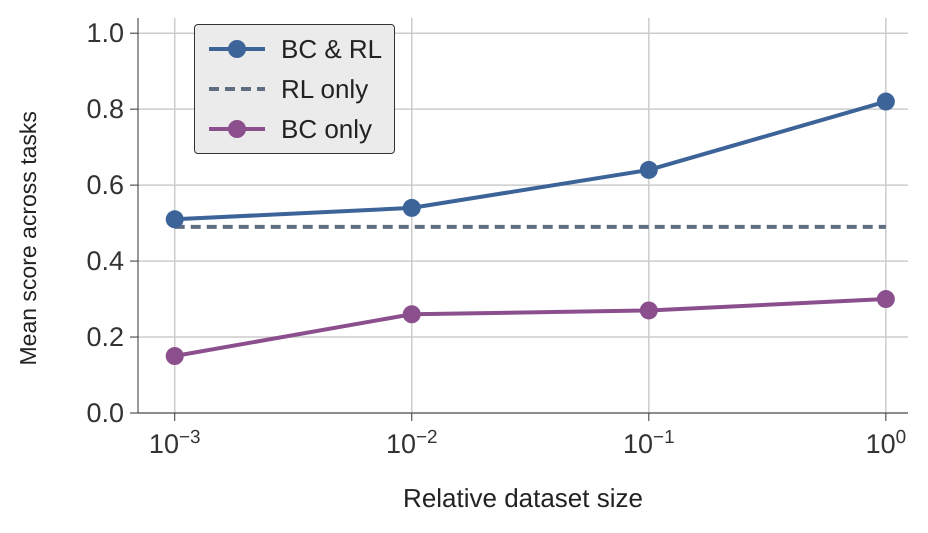  Describe the element at coordinates (326, 129) in the screenshot. I see `legend-label: BC only` at that location.